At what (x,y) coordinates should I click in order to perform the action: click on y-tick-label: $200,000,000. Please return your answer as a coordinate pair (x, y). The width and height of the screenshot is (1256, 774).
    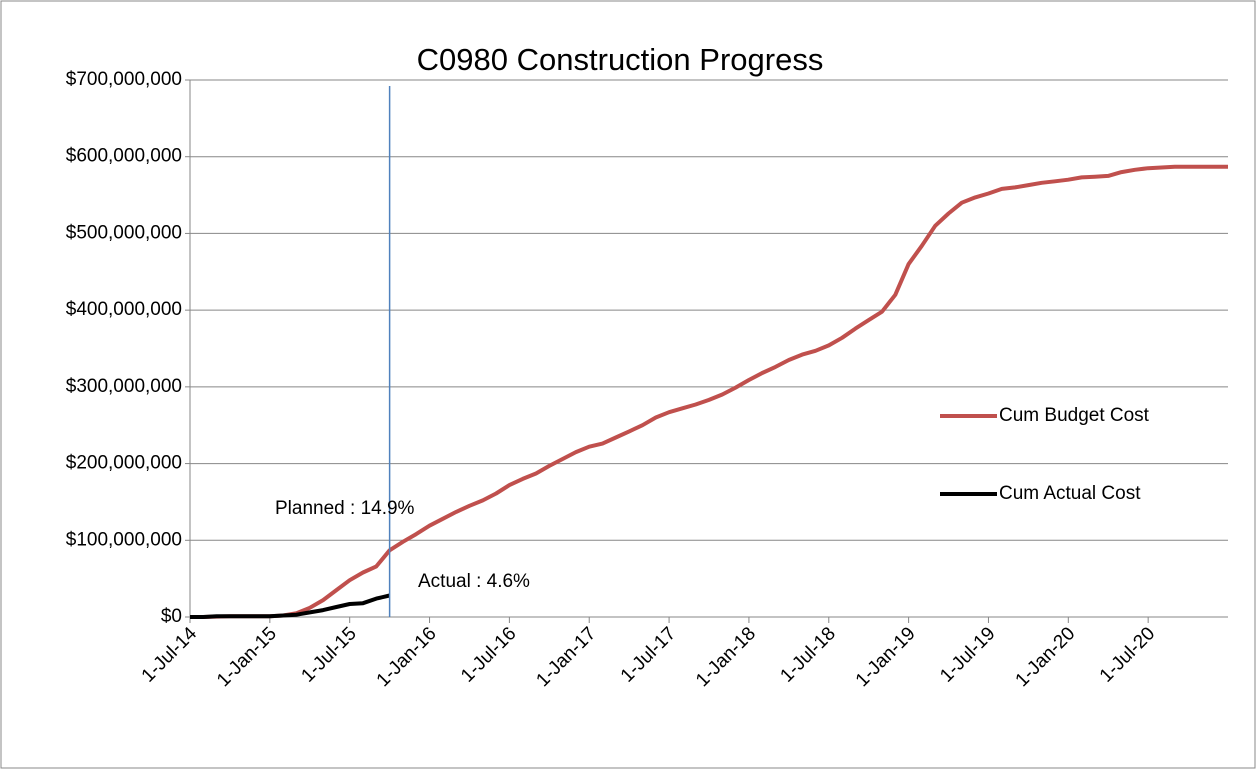
    Looking at the image, I should click on (124, 463).